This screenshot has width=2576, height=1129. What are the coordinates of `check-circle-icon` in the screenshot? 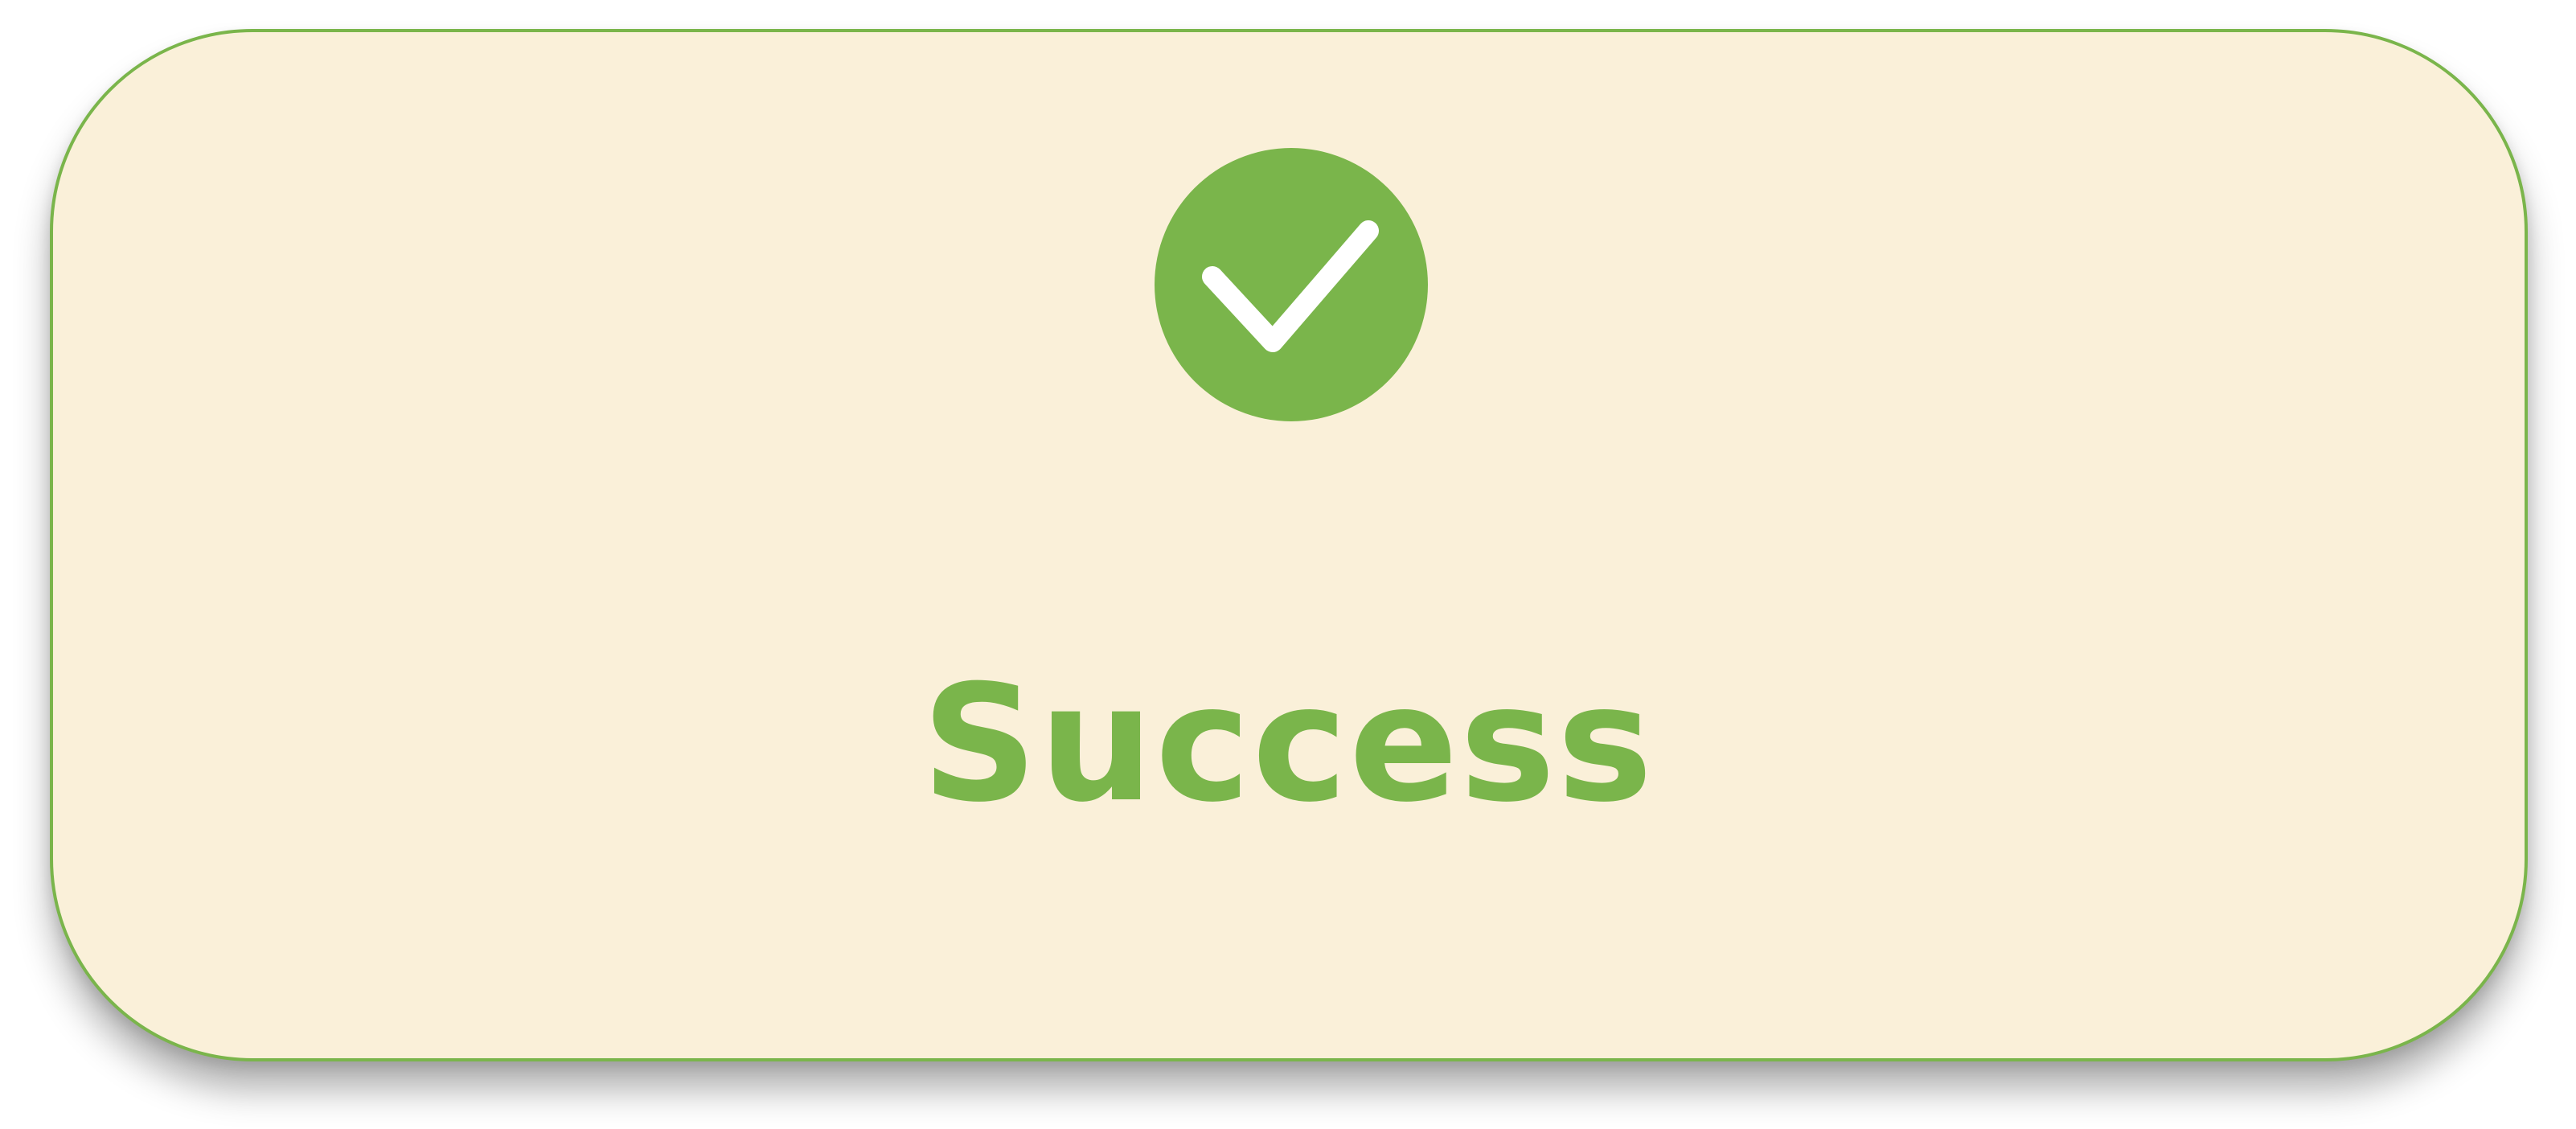 It's located at (1291, 284).